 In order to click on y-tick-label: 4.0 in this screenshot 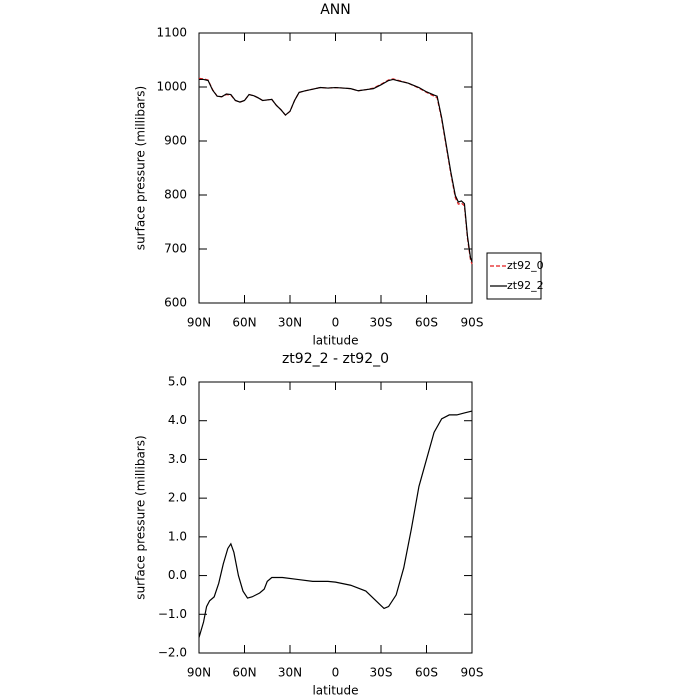, I will do `click(177, 420)`.